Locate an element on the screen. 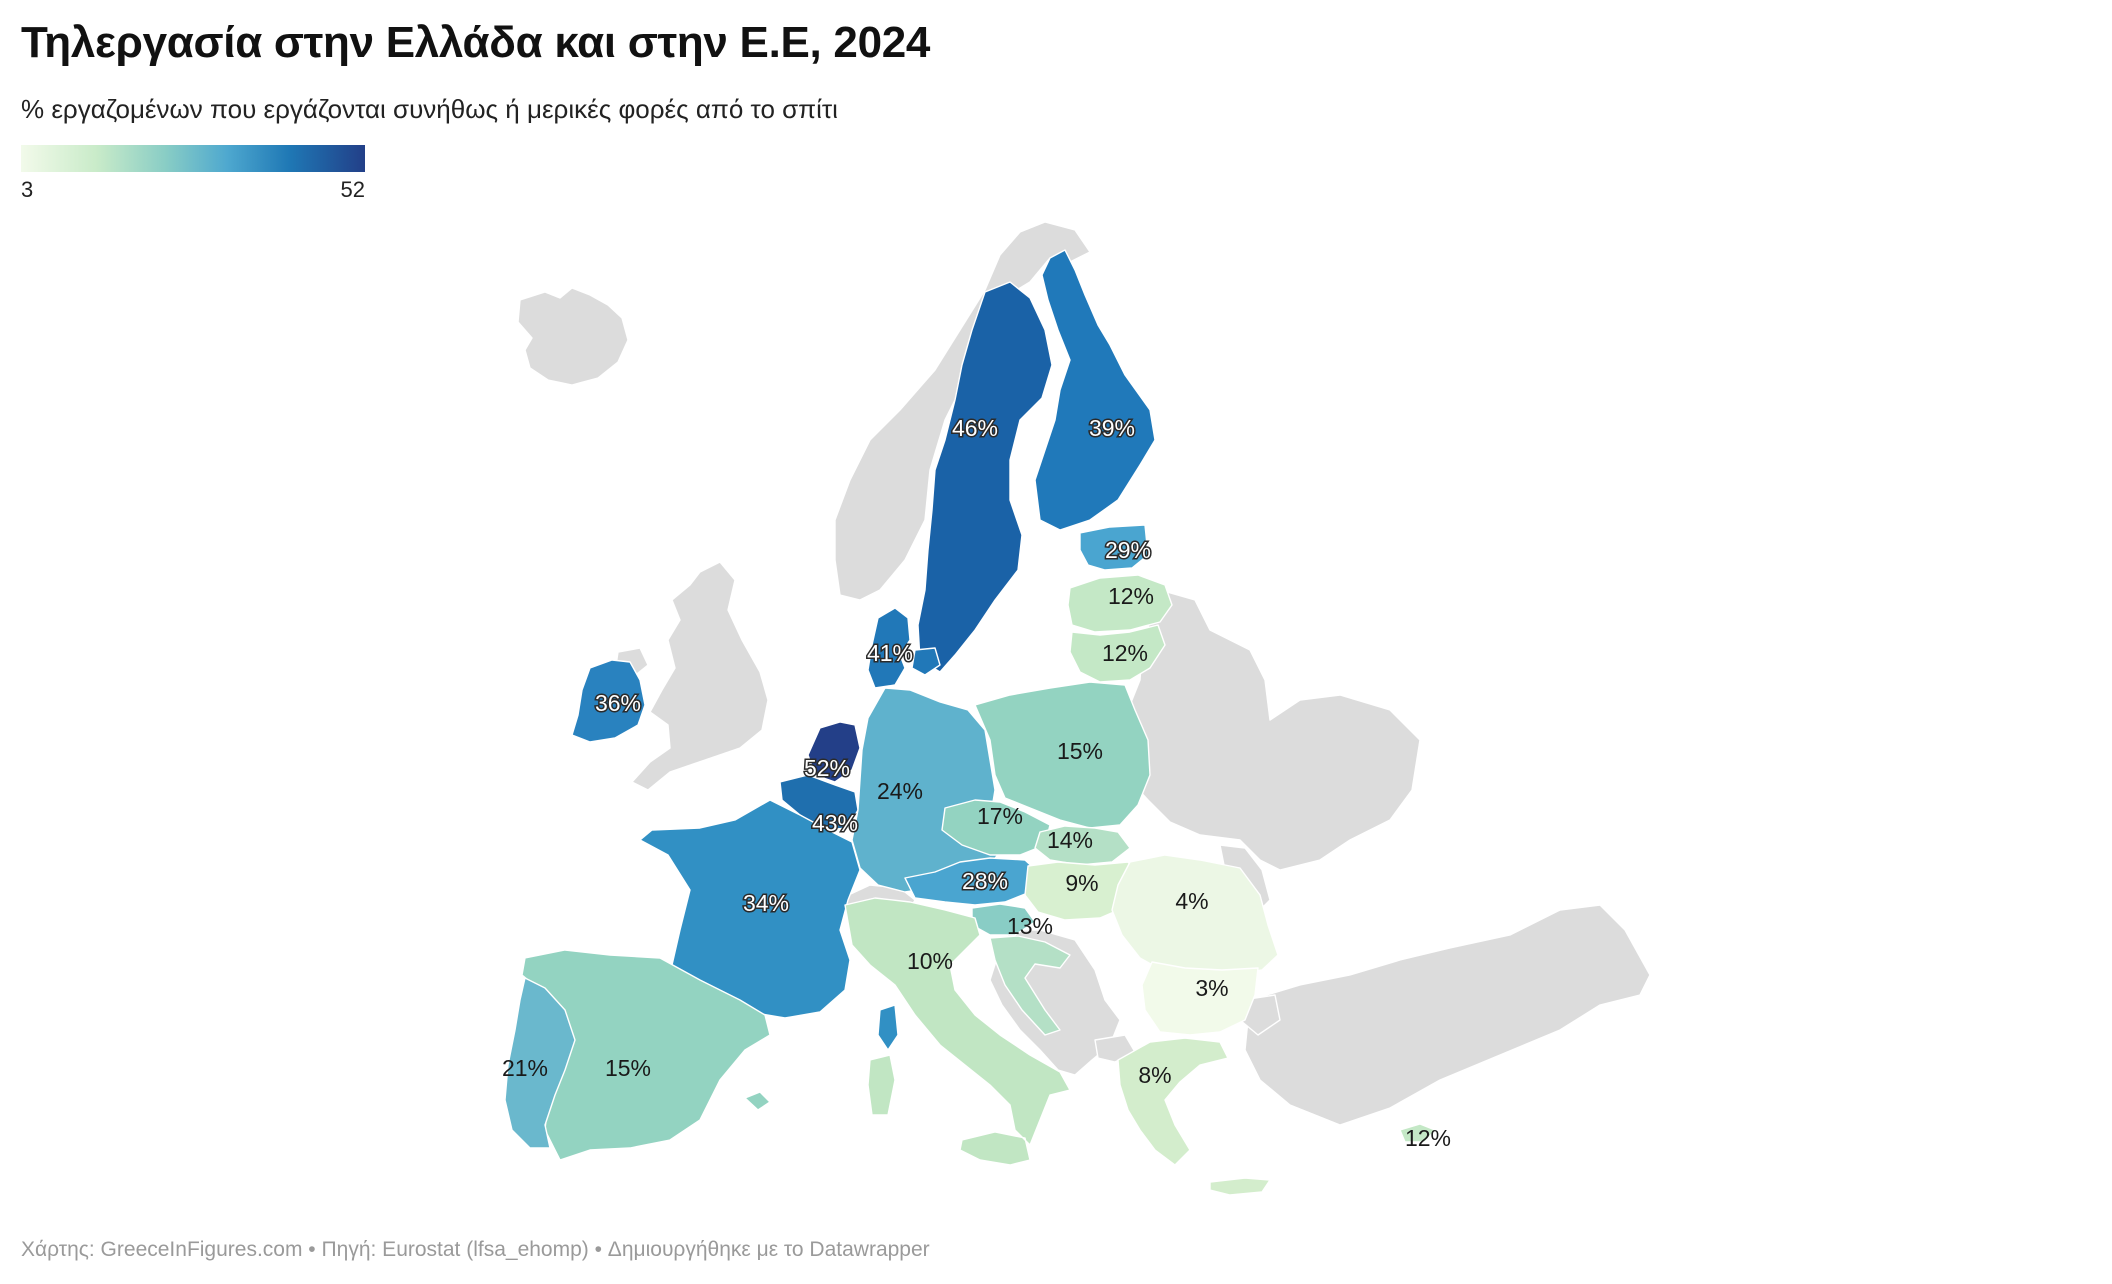 This screenshot has width=2112, height=1284. value-label-FI: 39% is located at coordinates (1112, 428).